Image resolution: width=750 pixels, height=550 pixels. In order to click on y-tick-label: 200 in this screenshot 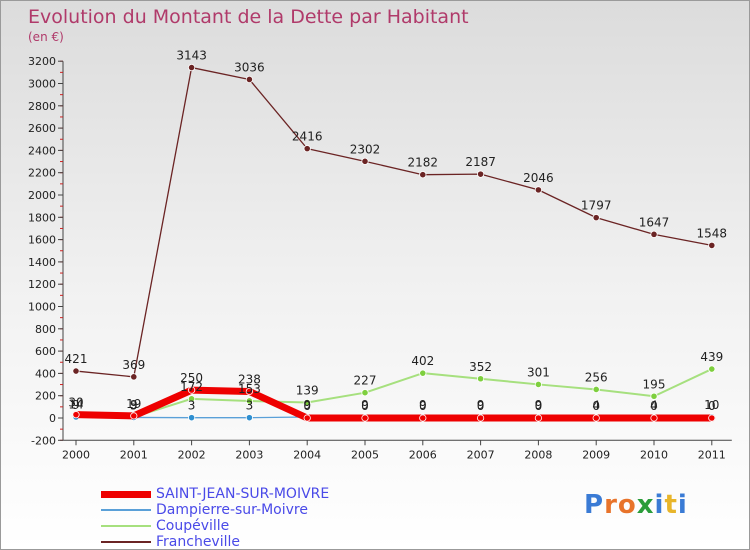, I will do `click(45, 396)`.